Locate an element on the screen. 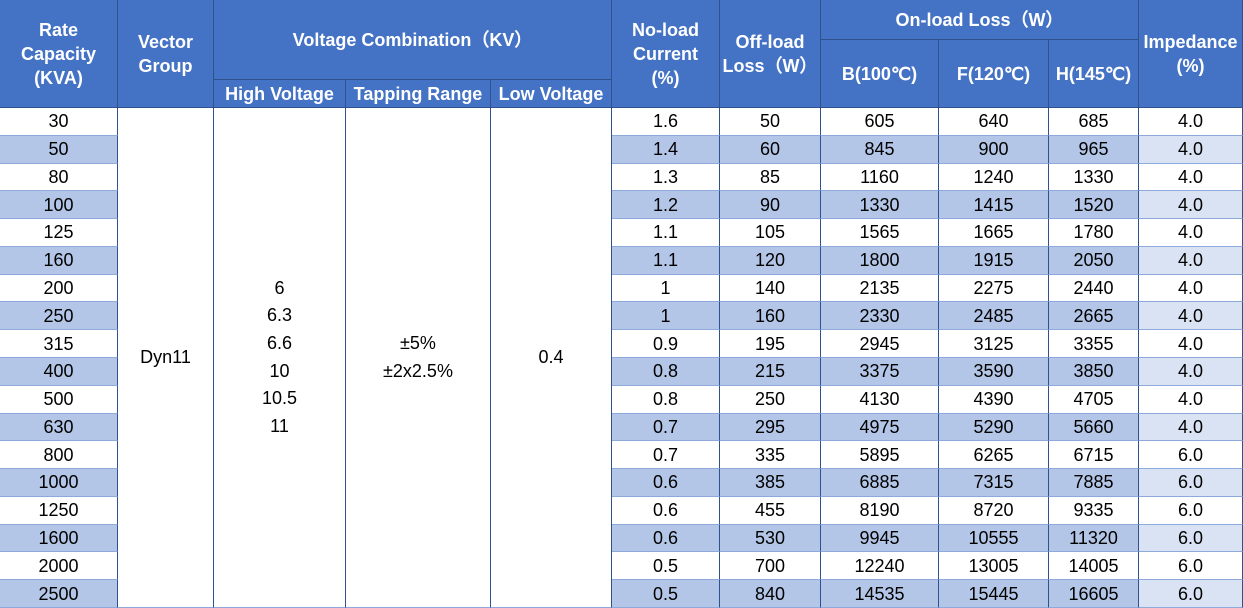 The image size is (1243, 608). body-cell: 1000 is located at coordinates (59, 483).